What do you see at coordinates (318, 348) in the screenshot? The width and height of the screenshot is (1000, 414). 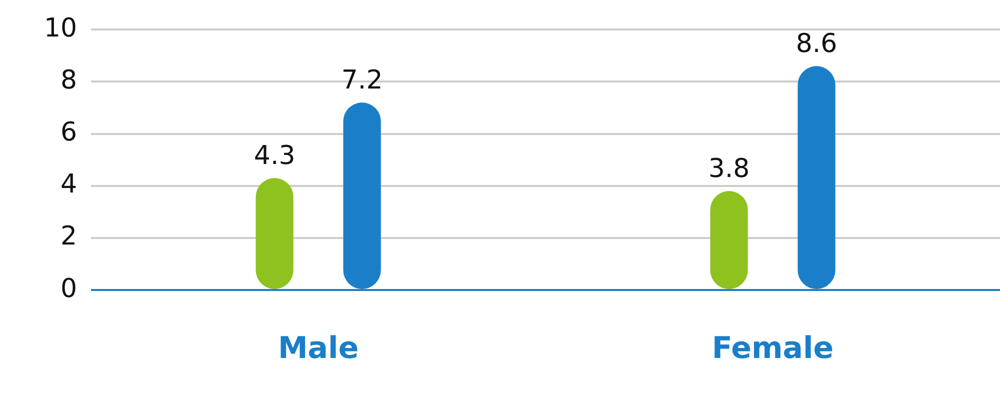 I see `x-tick-label: Male` at bounding box center [318, 348].